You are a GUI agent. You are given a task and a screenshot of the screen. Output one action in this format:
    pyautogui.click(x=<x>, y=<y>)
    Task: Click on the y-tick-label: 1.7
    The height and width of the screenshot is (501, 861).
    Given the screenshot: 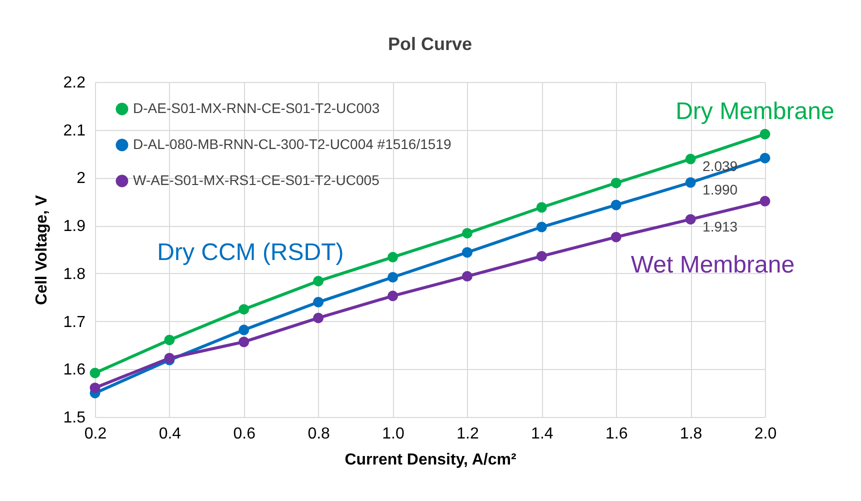 What is the action you would take?
    pyautogui.click(x=74, y=322)
    